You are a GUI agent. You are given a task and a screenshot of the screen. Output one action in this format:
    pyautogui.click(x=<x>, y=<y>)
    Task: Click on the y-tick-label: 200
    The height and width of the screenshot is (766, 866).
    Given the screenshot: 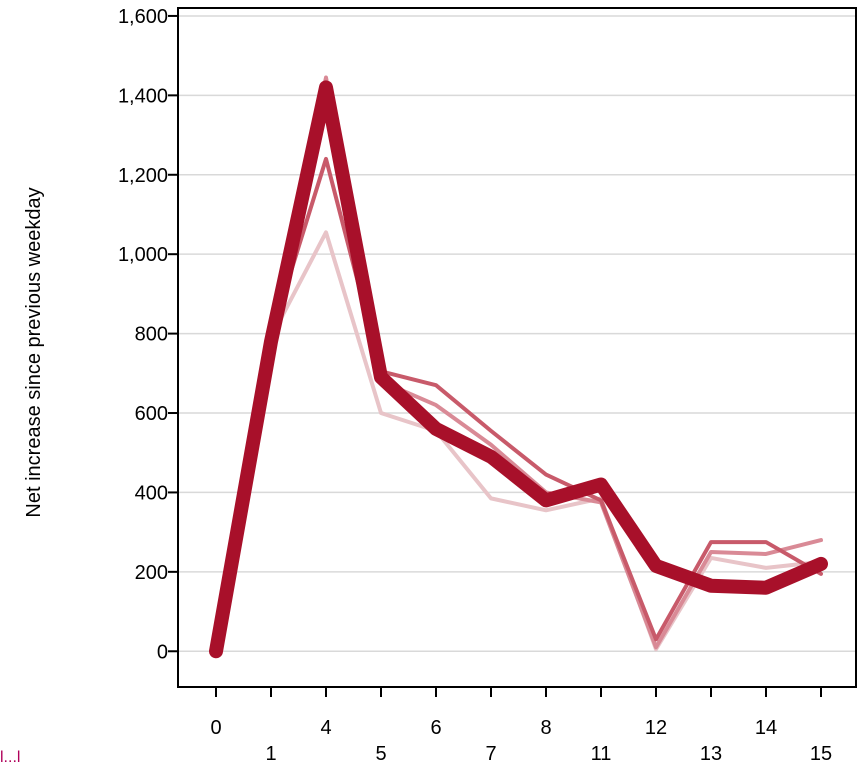 What is the action you would take?
    pyautogui.click(x=151, y=573)
    